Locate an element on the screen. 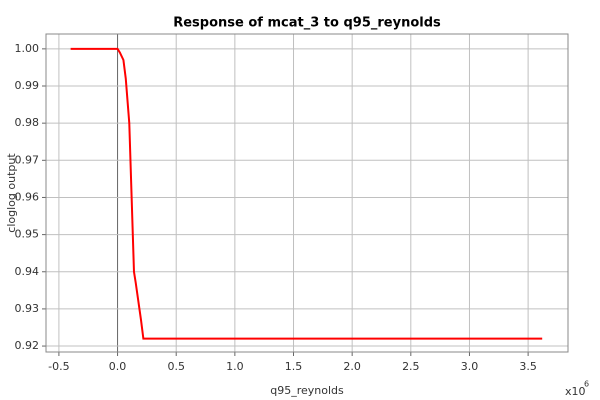  y-tick-label: 1.00 is located at coordinates (27, 48).